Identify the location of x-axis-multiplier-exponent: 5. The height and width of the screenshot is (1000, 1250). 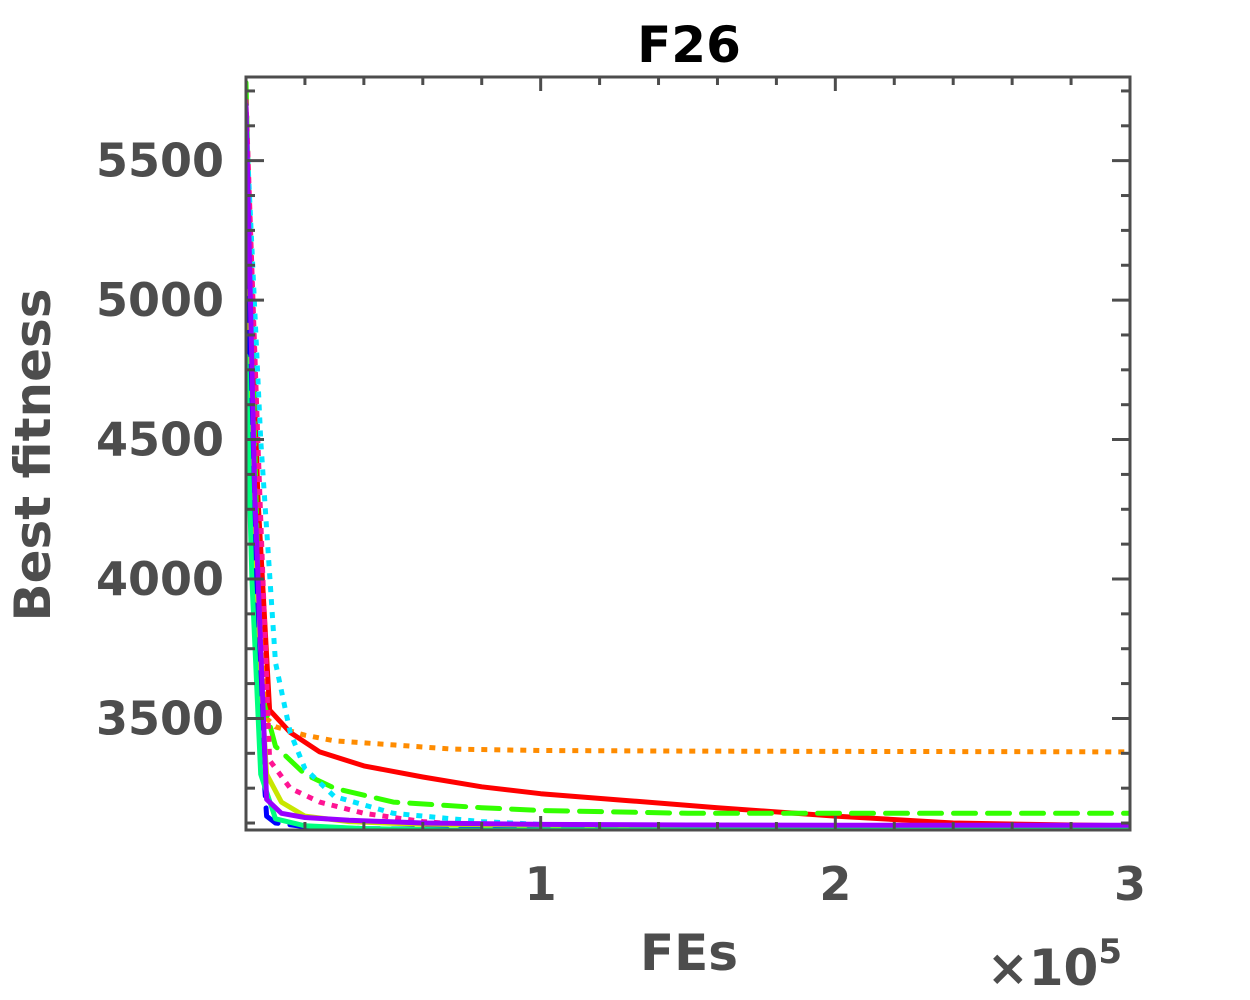
(1110, 952).